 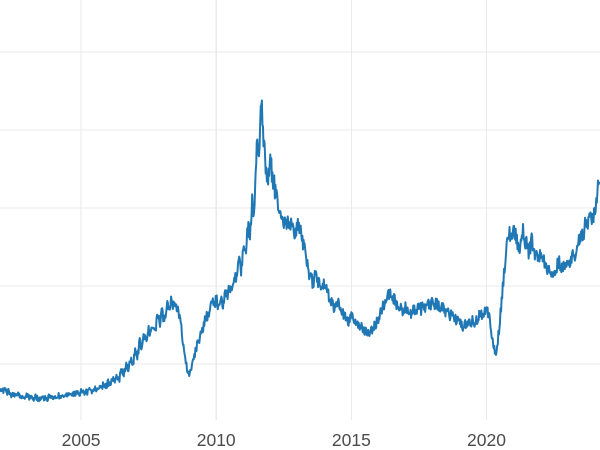 I want to click on x-tick-label-2020: 2020, so click(x=486, y=440).